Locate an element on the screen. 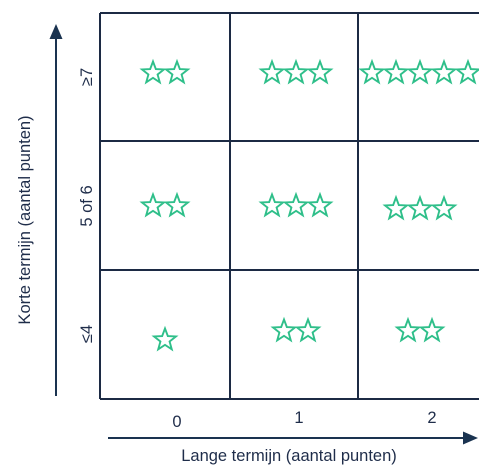 The image size is (479, 466). row-label-high: ≥7 is located at coordinates (87, 77).